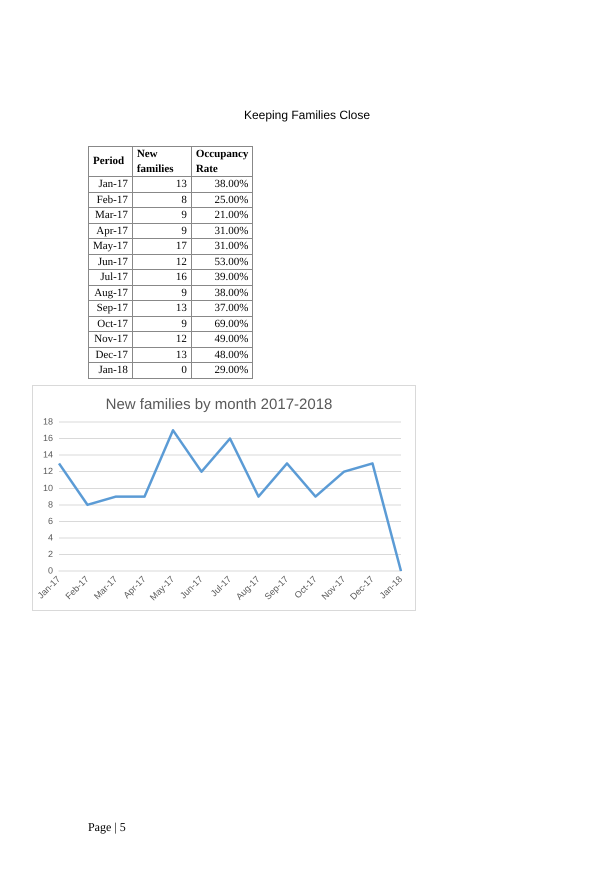  I want to click on text: Keeping Families Close, so click(307, 115).